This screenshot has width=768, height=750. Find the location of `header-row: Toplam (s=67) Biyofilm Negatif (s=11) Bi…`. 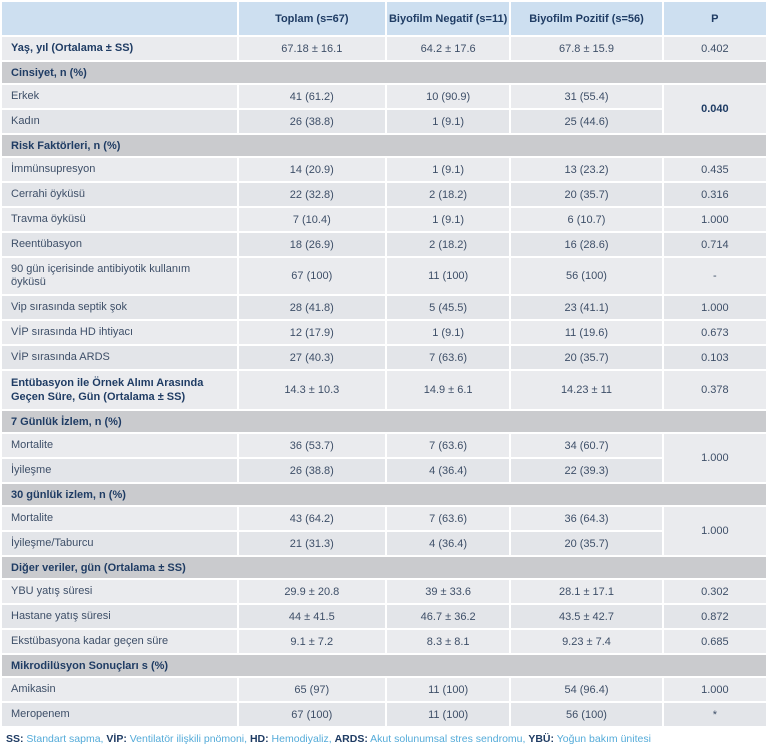

header-row: Toplam (s=67) Biyofilm Negatif (s=11) Bi… is located at coordinates (384, 18).